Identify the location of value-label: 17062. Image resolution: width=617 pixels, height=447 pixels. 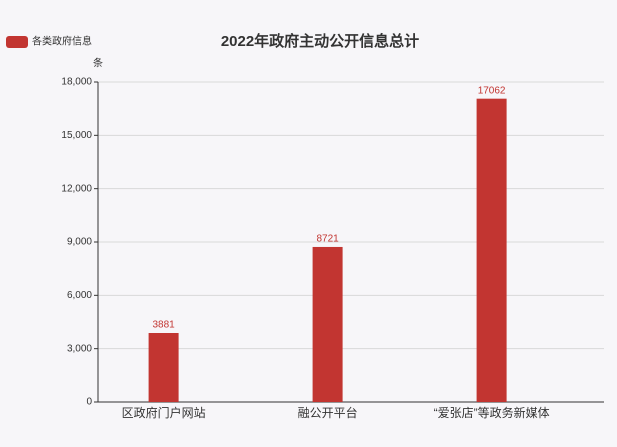
(492, 90).